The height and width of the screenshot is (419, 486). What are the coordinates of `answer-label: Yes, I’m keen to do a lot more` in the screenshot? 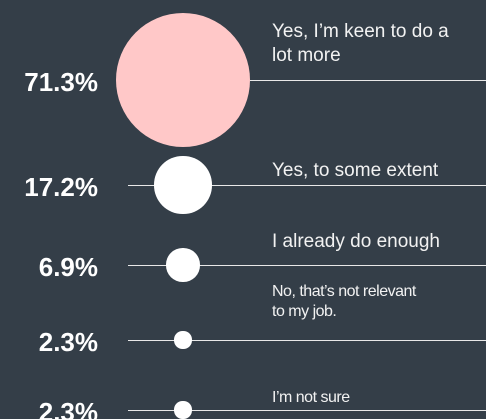 It's located at (360, 43).